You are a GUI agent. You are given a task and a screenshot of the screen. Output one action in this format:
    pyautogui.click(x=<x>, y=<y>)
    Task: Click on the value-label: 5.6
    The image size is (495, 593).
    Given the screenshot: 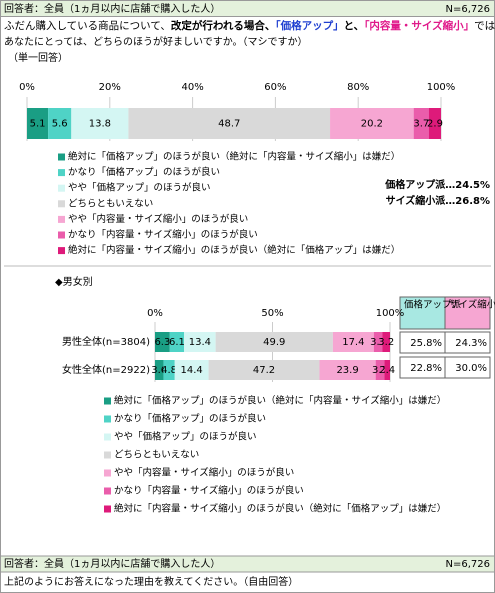 What is the action you would take?
    pyautogui.click(x=60, y=124)
    